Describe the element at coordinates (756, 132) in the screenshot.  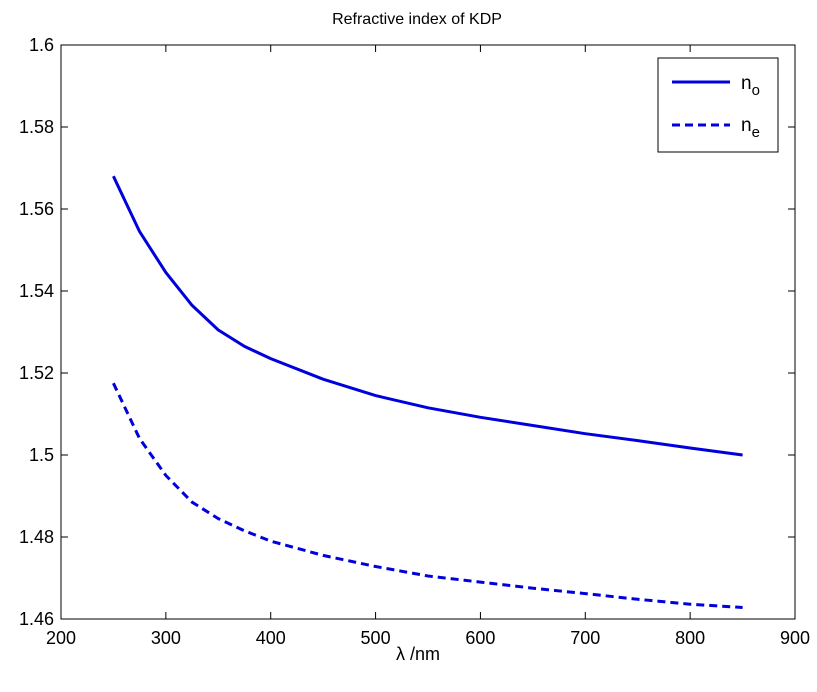
I see `legend-label-ne-sub: e` at that location.